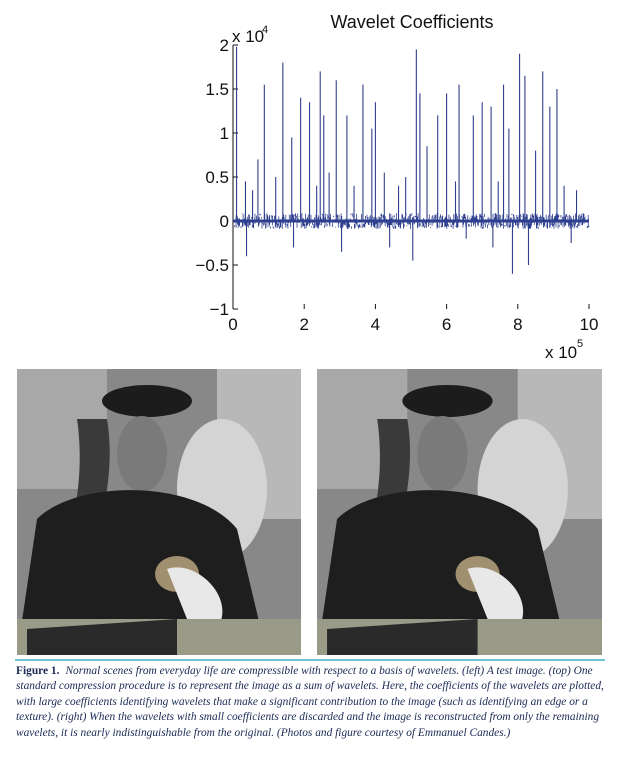 This screenshot has width=623, height=764. What do you see at coordinates (303, 324) in the screenshot?
I see `x-tick-label: 2` at bounding box center [303, 324].